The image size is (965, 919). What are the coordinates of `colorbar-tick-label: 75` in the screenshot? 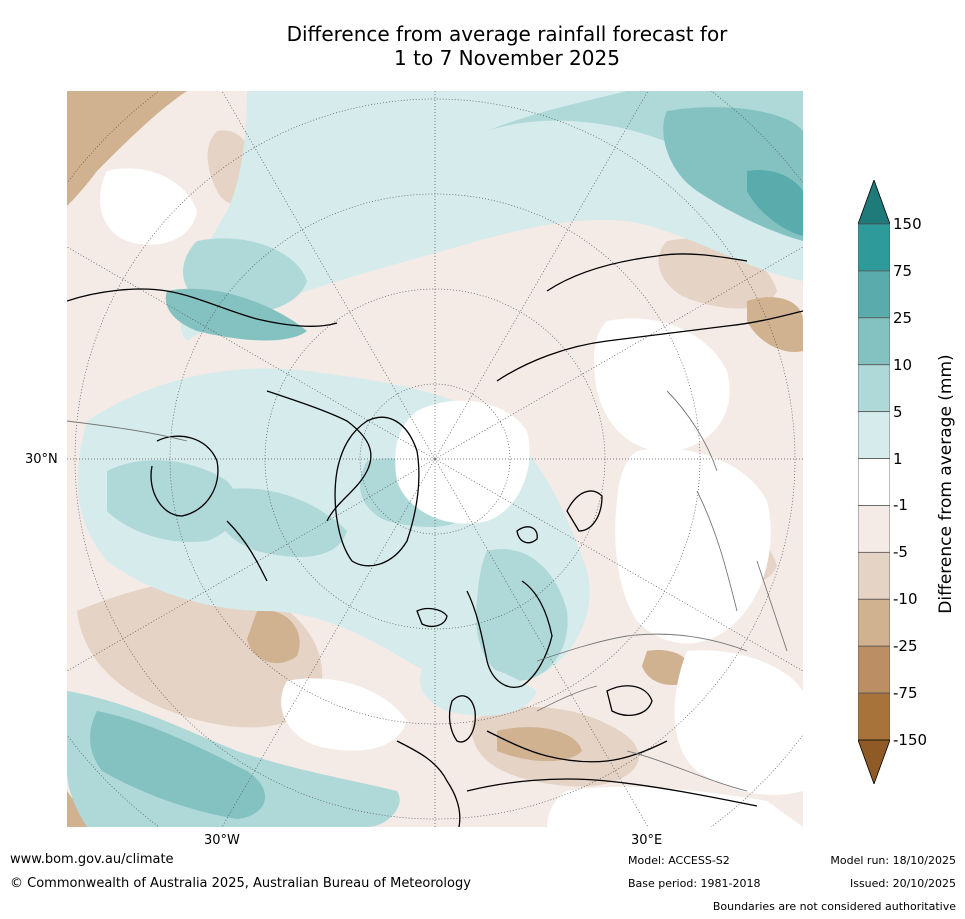 It's located at (903, 270).